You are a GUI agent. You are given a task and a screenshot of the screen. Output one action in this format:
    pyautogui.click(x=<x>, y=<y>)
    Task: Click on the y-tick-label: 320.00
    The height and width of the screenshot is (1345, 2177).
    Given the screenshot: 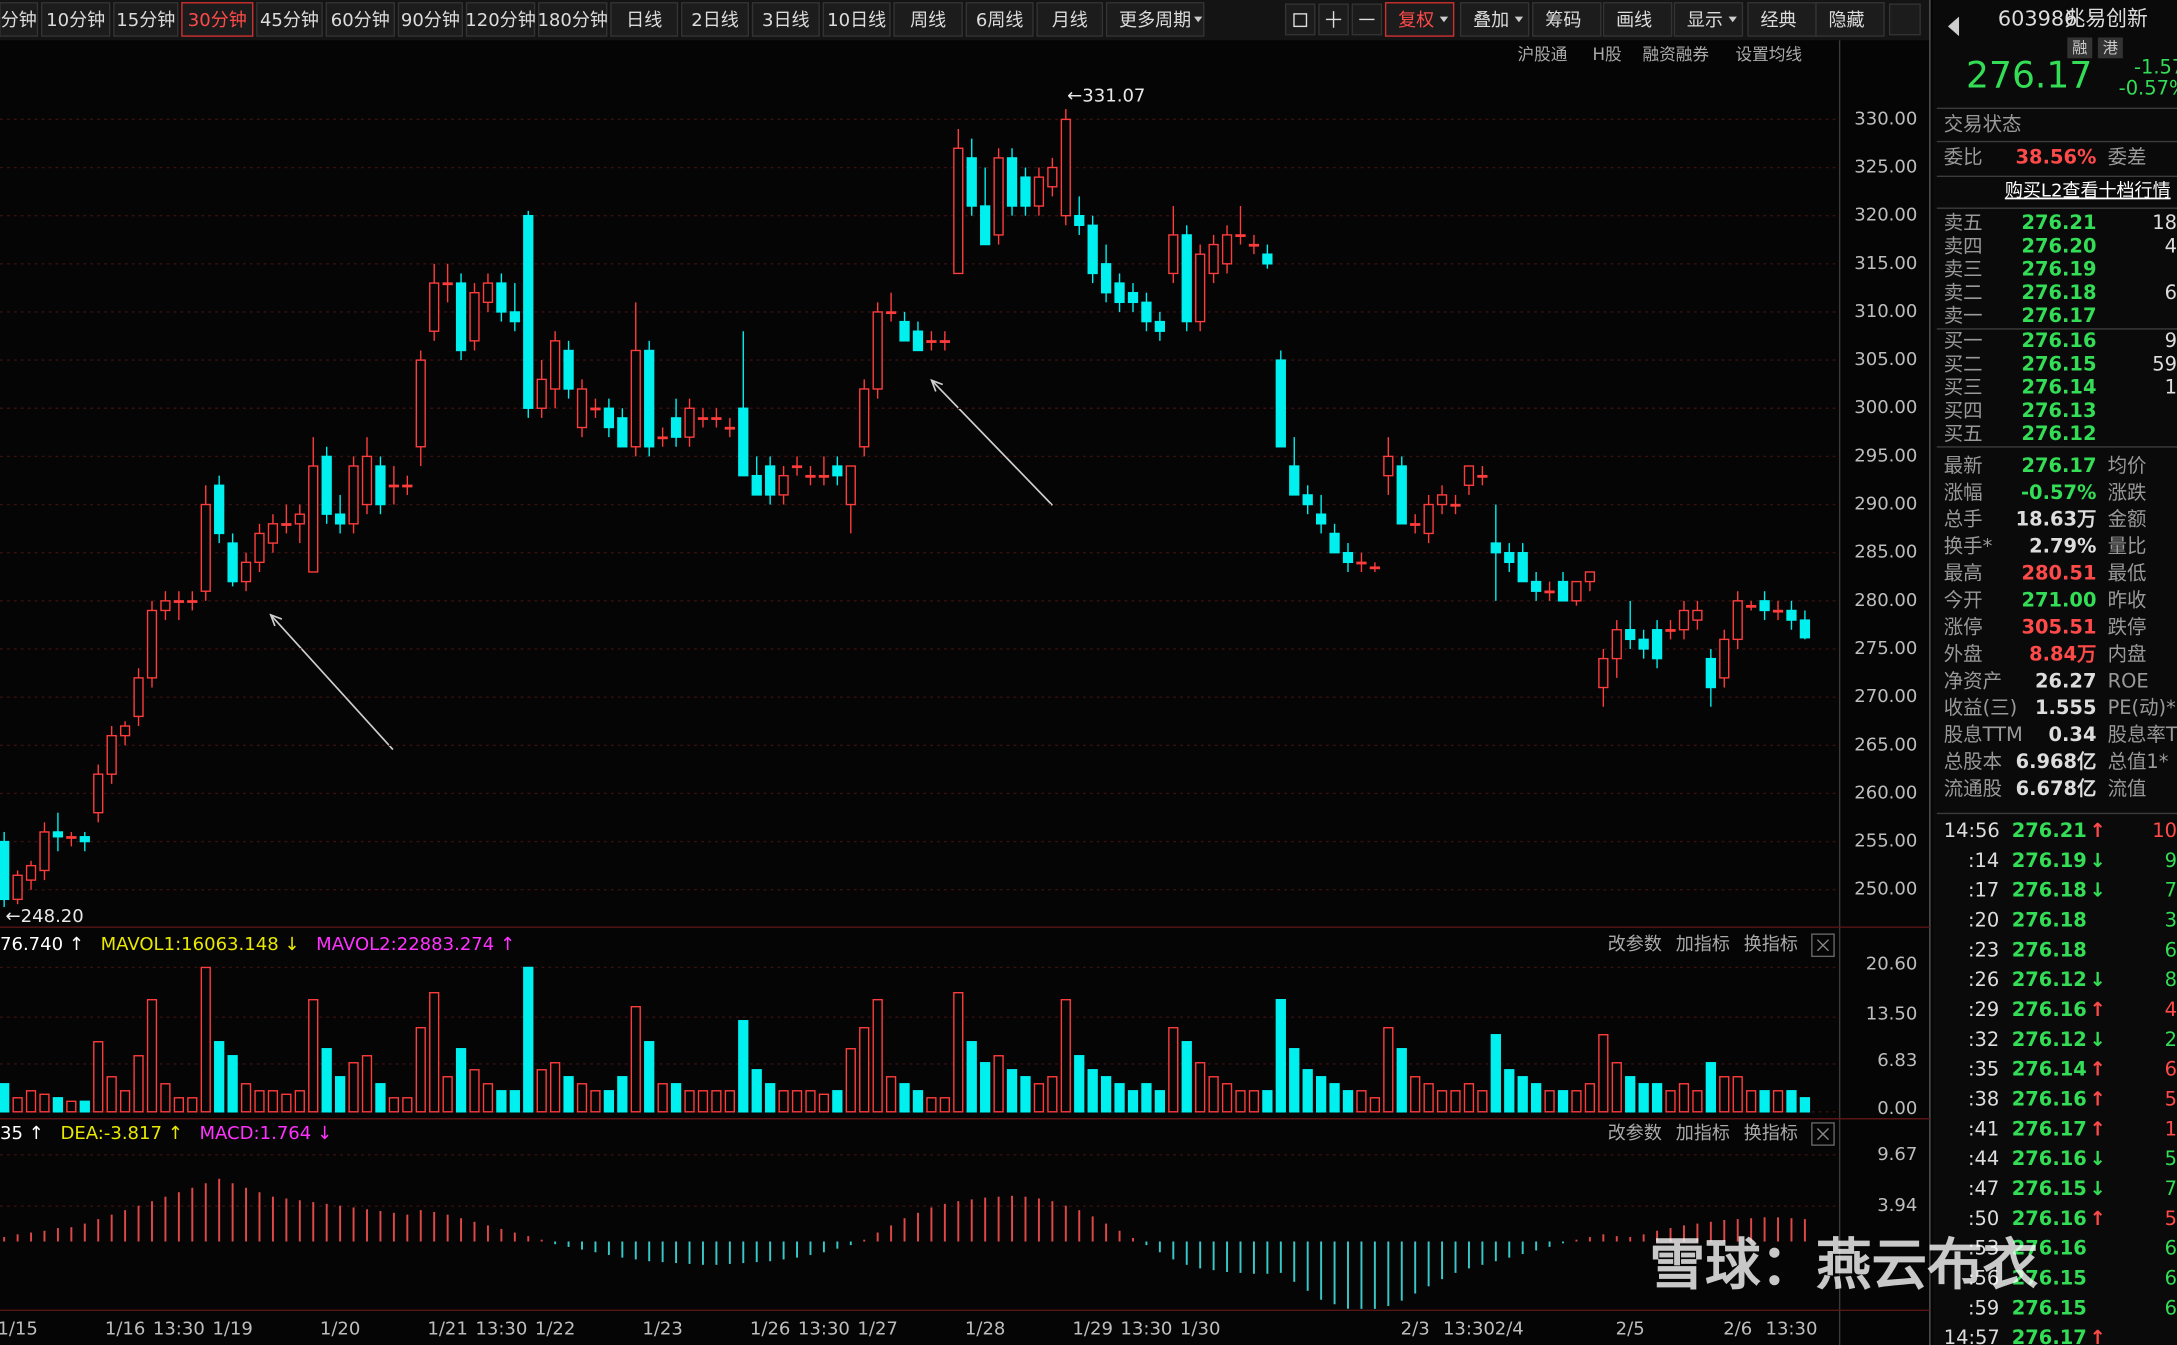 What is the action you would take?
    pyautogui.click(x=1885, y=215)
    